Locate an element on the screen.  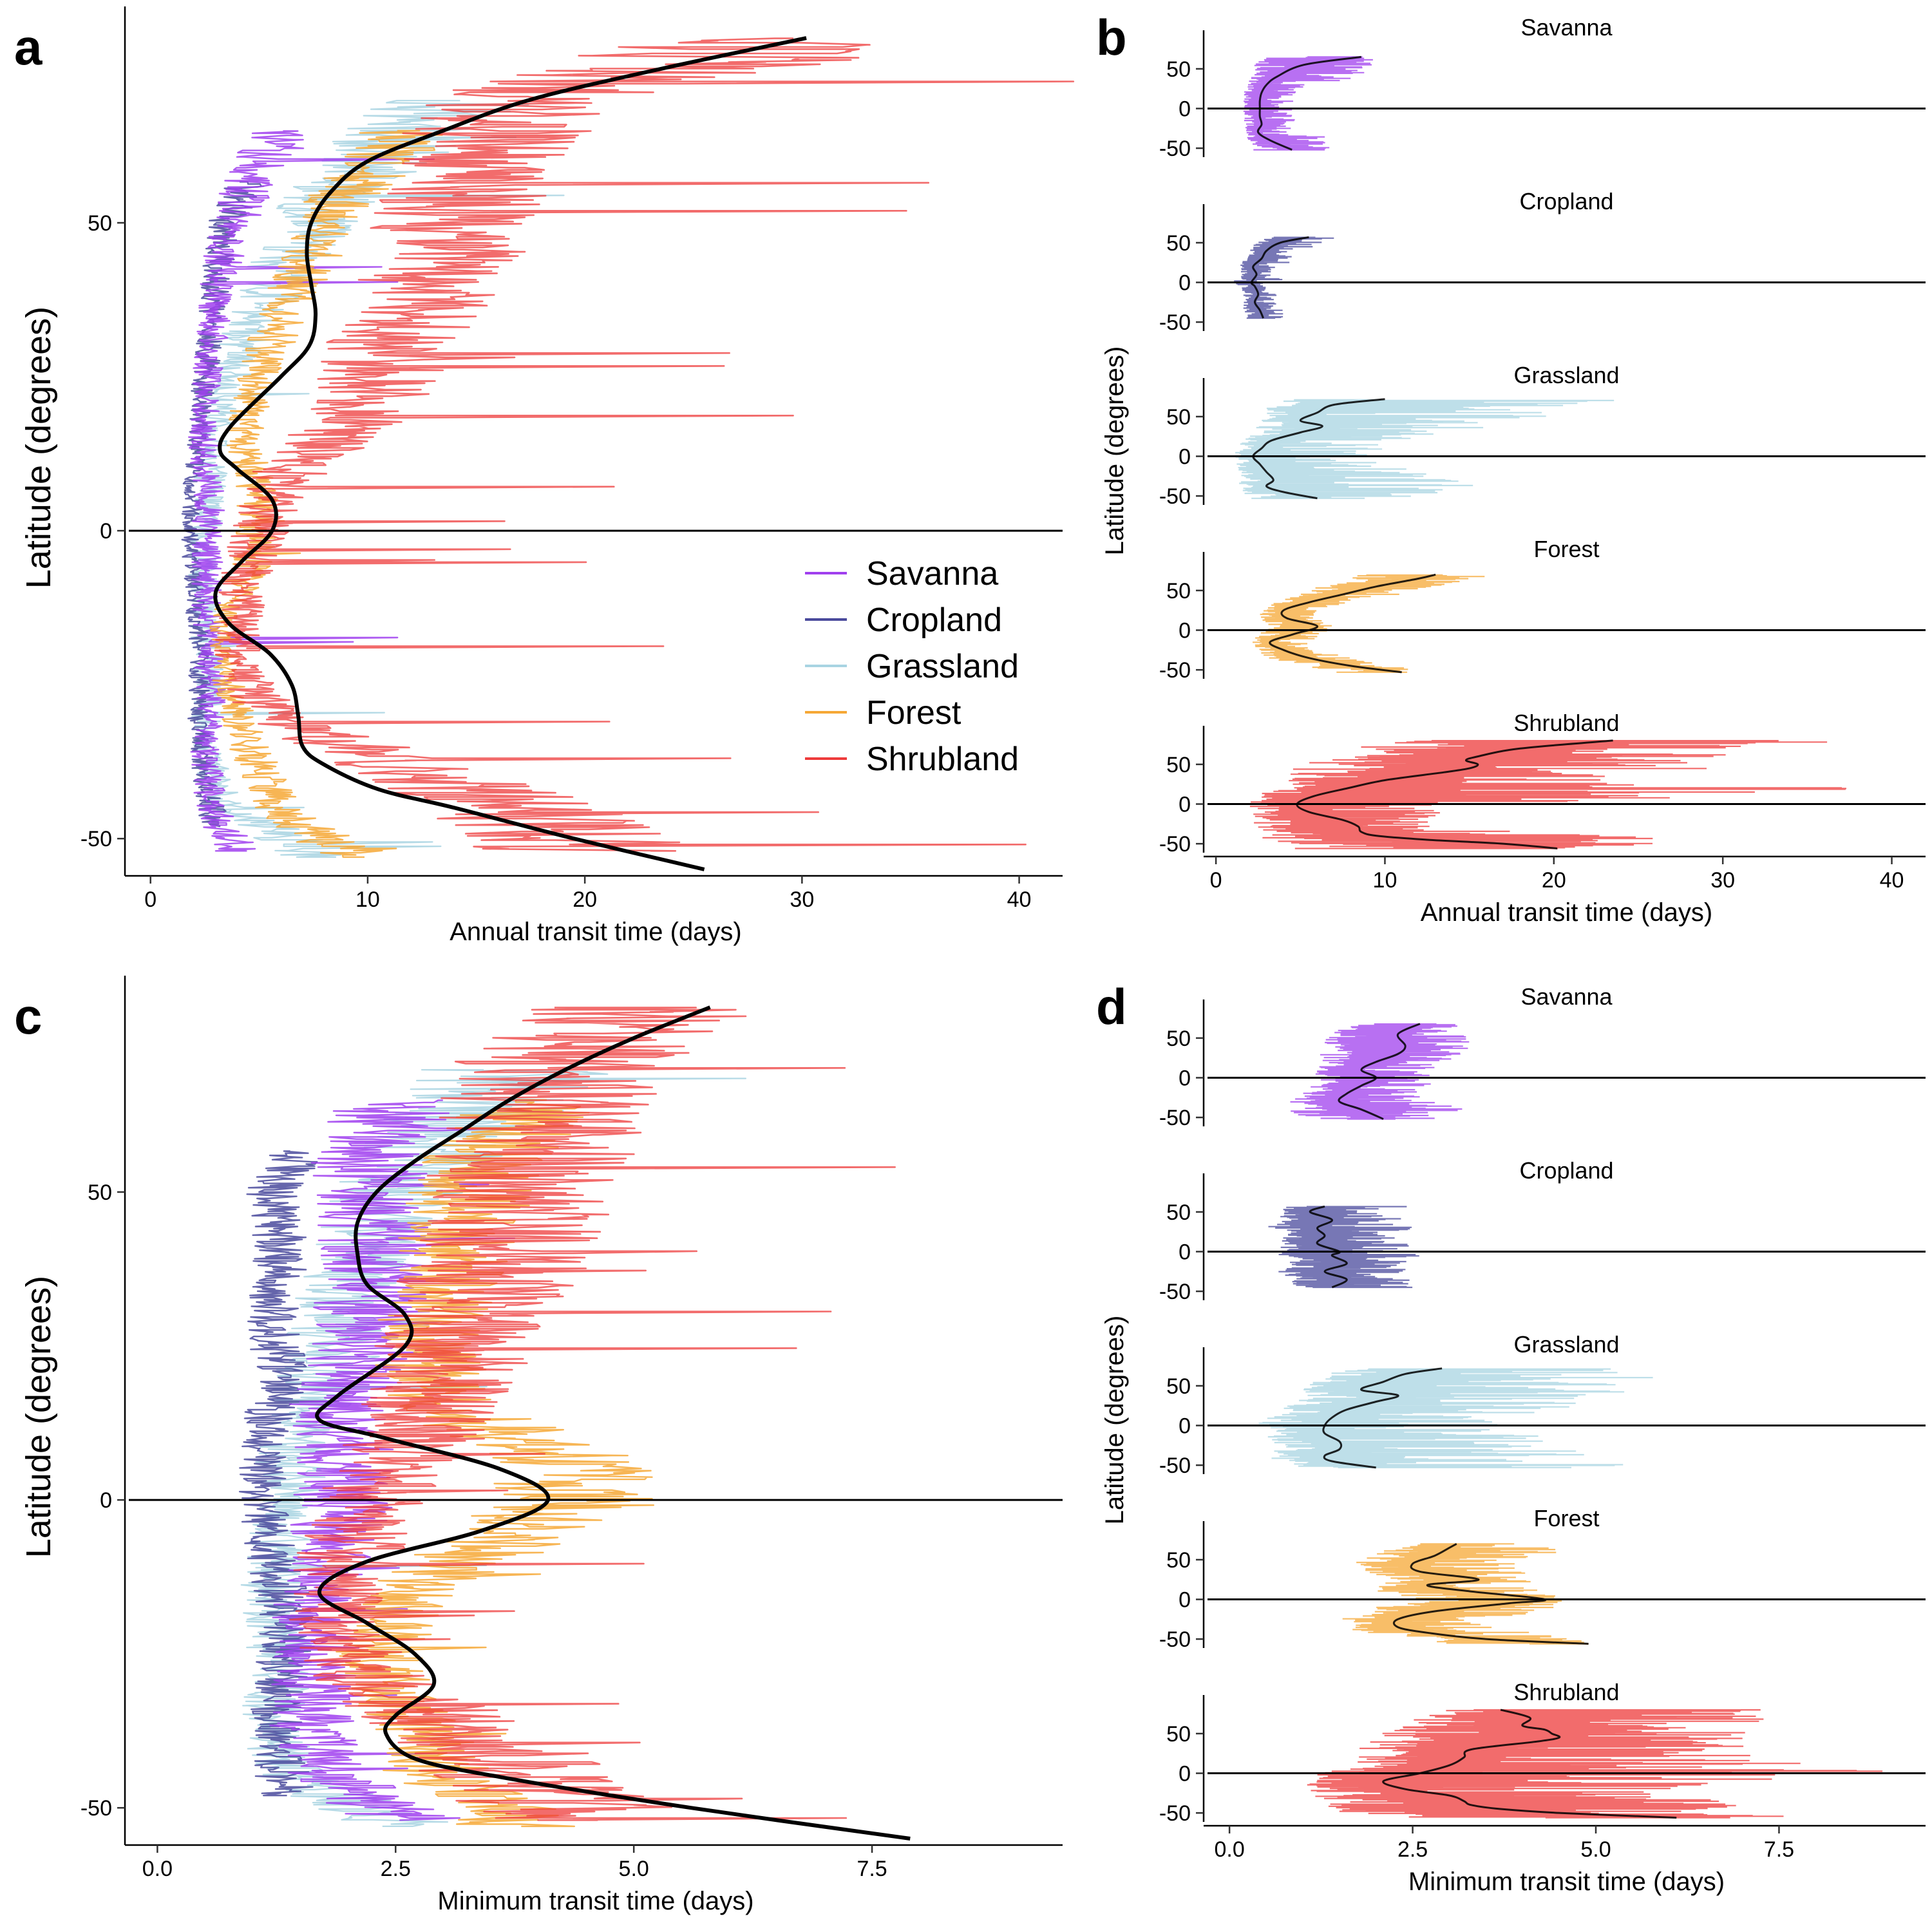
legend-label-cropland: Cropland is located at coordinates (934, 620).